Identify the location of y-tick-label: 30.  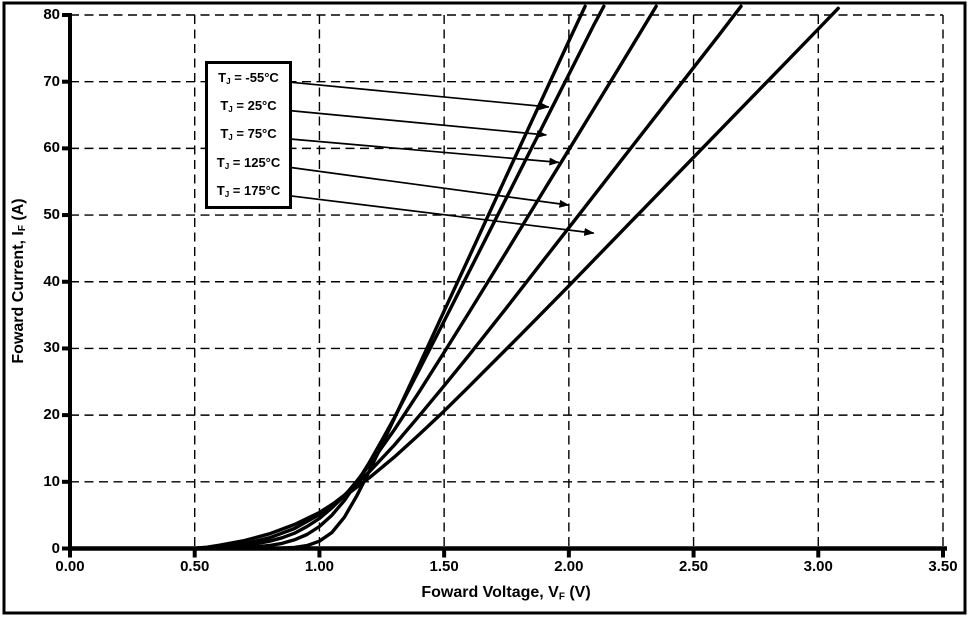
(51, 348).